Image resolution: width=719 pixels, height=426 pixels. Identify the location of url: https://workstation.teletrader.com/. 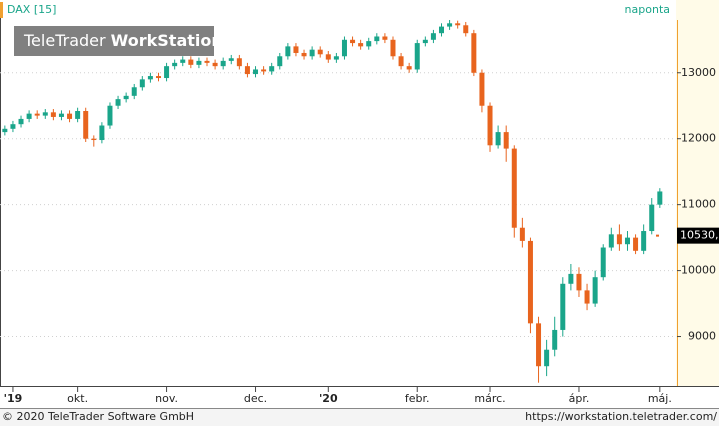
(621, 416).